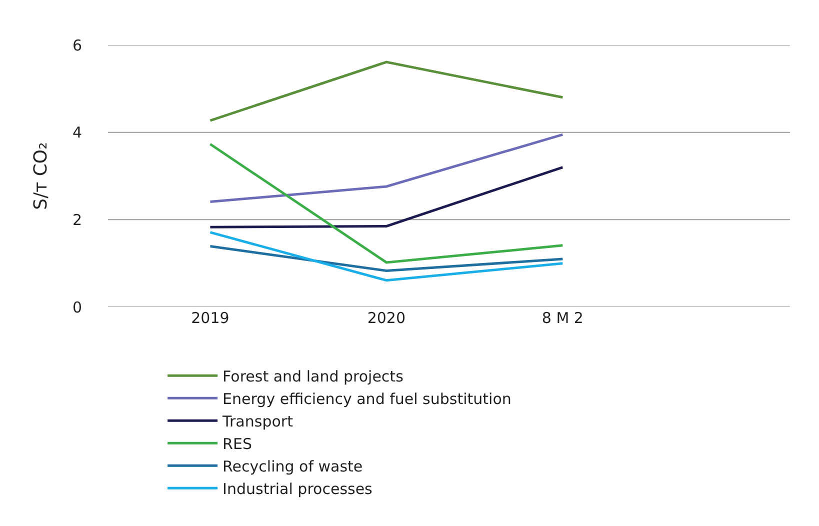  I want to click on legend-label: Energy efficiency and fuel substitution, so click(367, 399).